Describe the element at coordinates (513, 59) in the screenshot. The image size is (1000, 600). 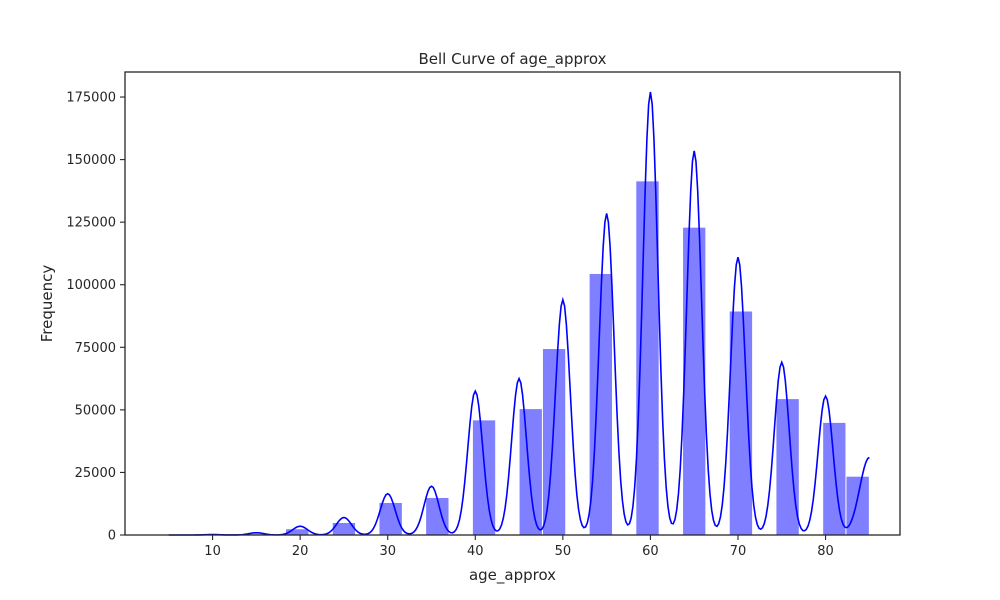
I see `chart-title: Bell Curve of age_approx` at that location.